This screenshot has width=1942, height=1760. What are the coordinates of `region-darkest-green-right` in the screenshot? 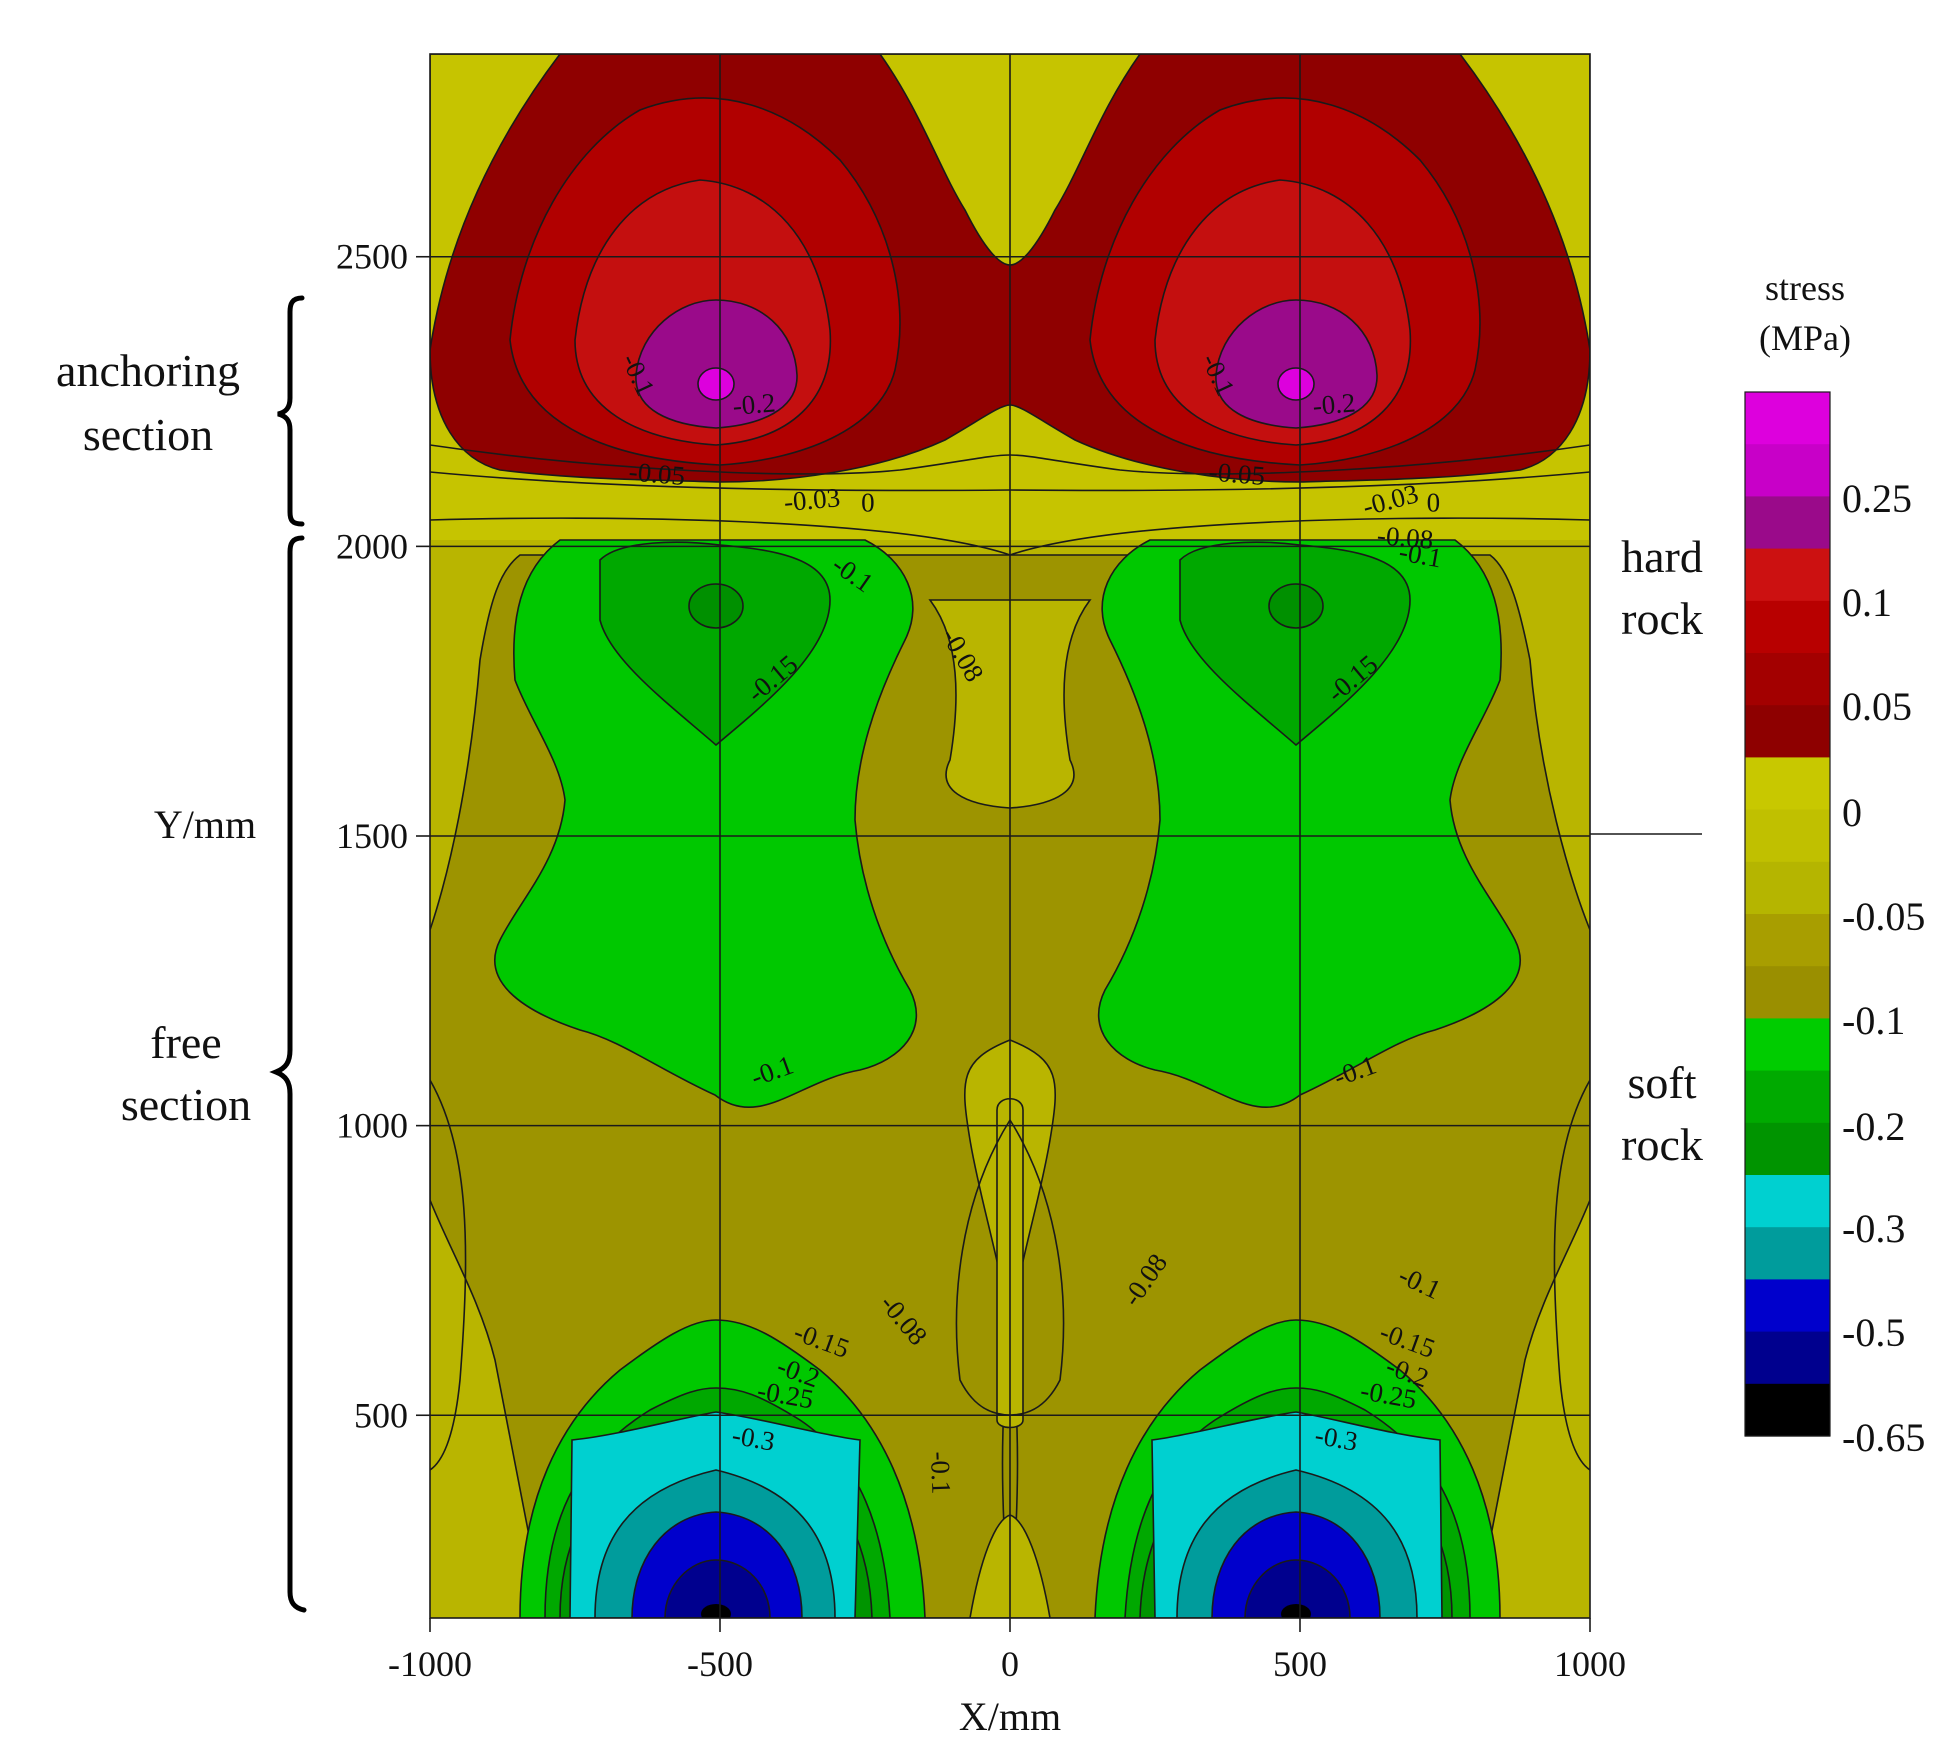 It's located at (1296, 606).